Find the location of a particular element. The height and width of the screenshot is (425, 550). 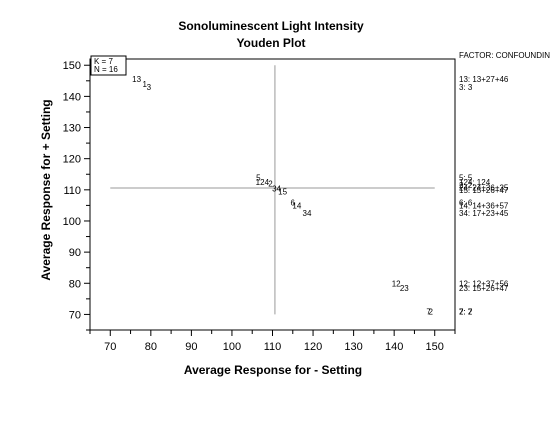

data-point-label: 14 is located at coordinates (296, 205).